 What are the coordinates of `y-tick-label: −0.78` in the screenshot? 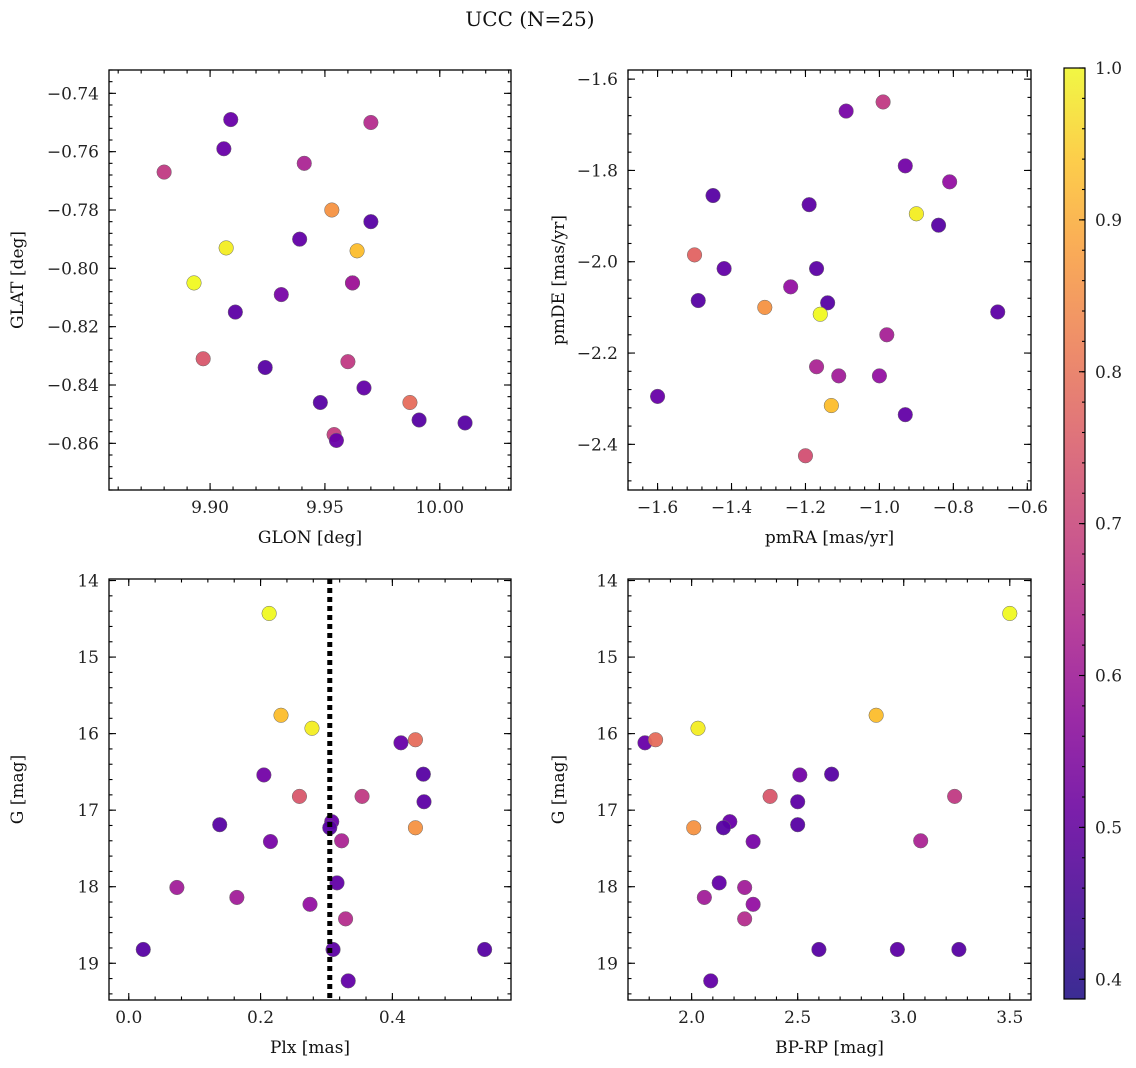 It's located at (73, 211).